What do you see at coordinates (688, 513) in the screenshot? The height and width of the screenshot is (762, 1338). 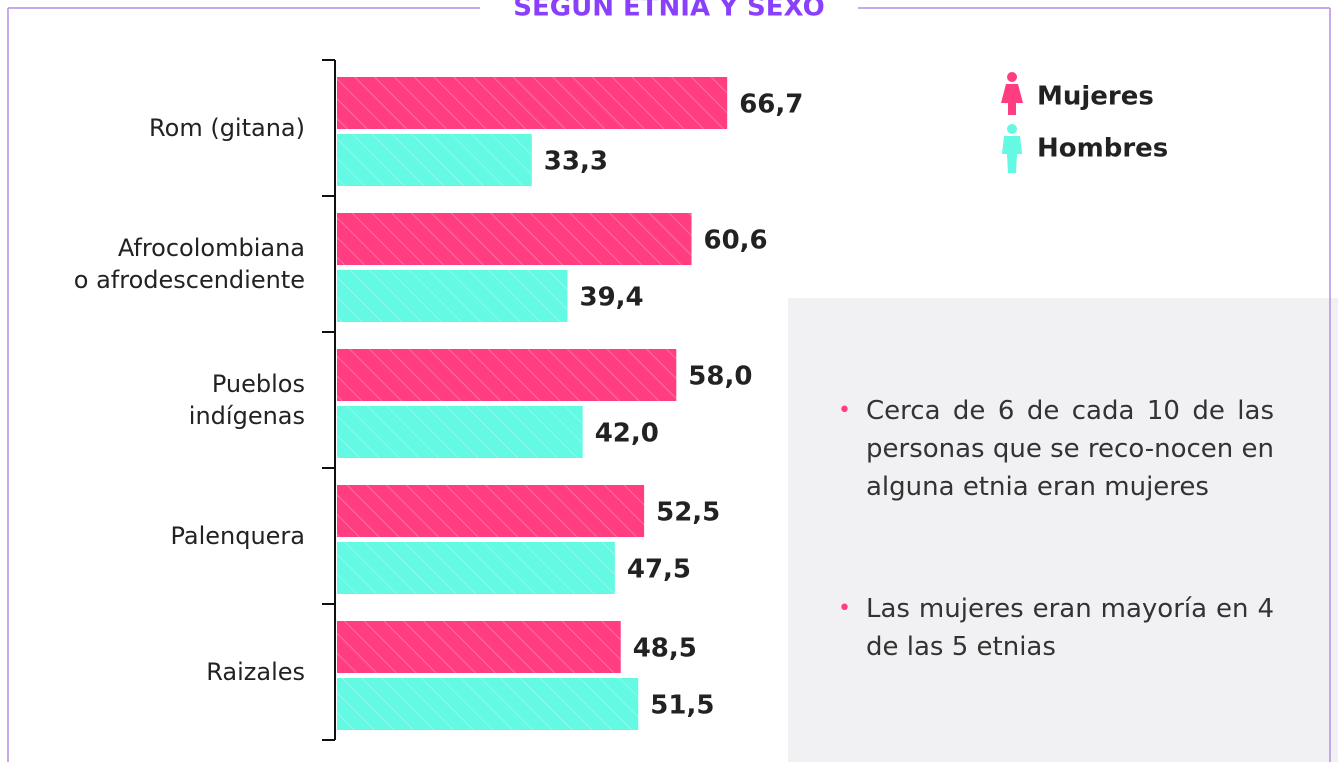 I see `value-label: 52,5` at bounding box center [688, 513].